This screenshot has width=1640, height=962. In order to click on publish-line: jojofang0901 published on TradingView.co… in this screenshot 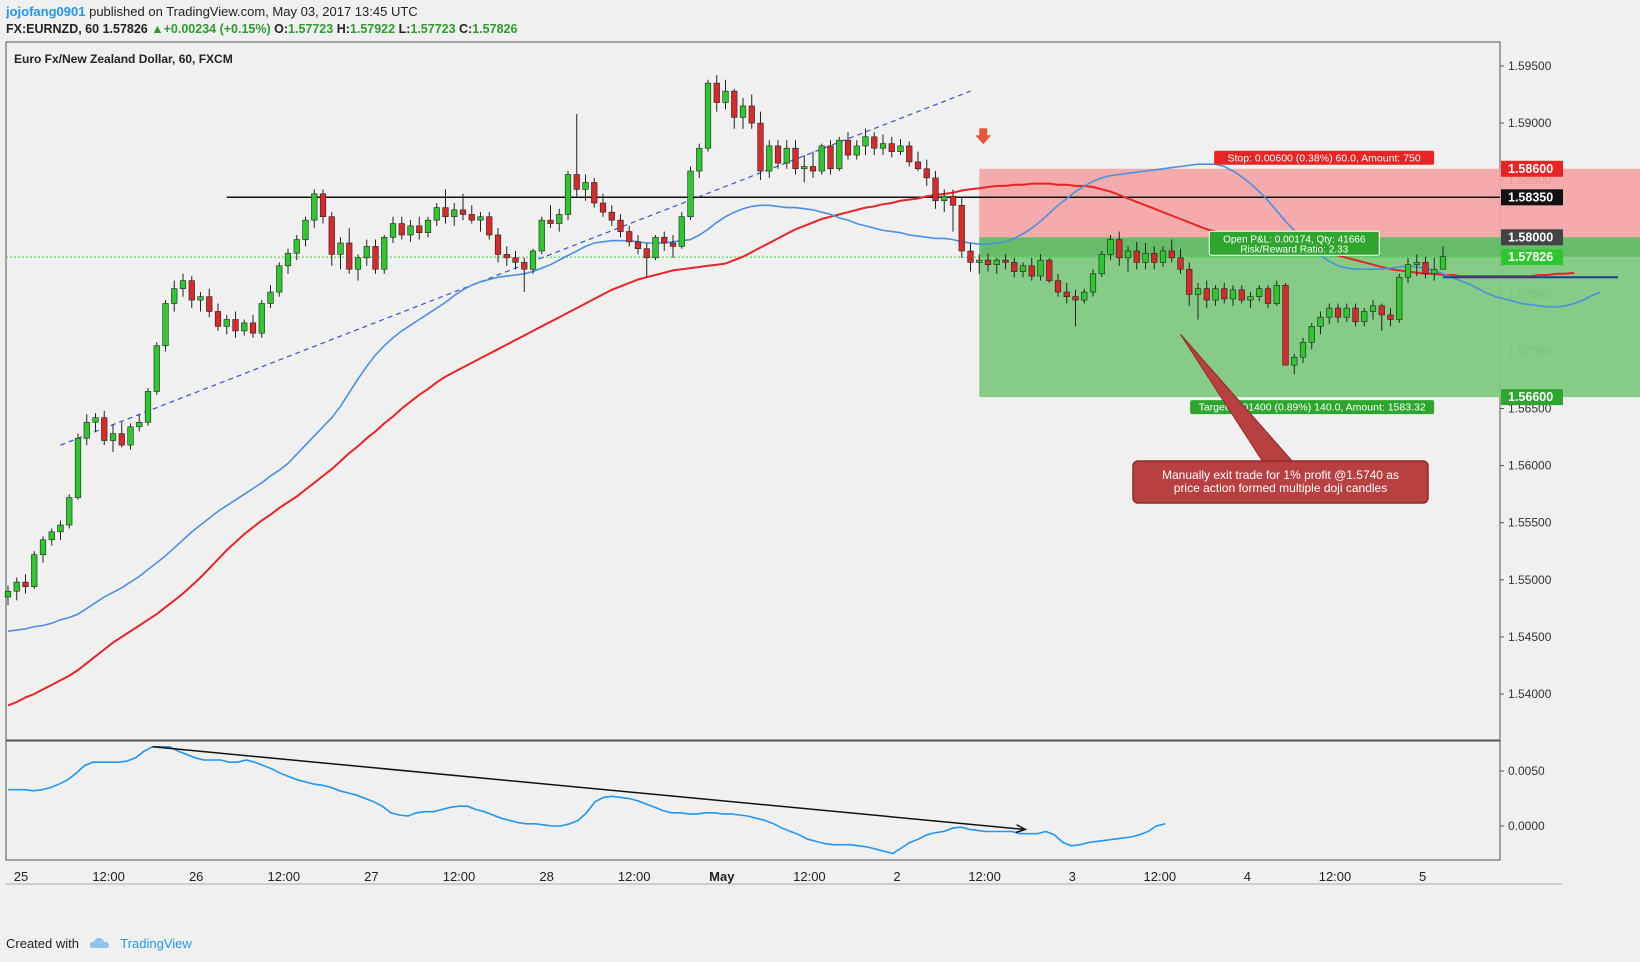, I will do `click(212, 11)`.